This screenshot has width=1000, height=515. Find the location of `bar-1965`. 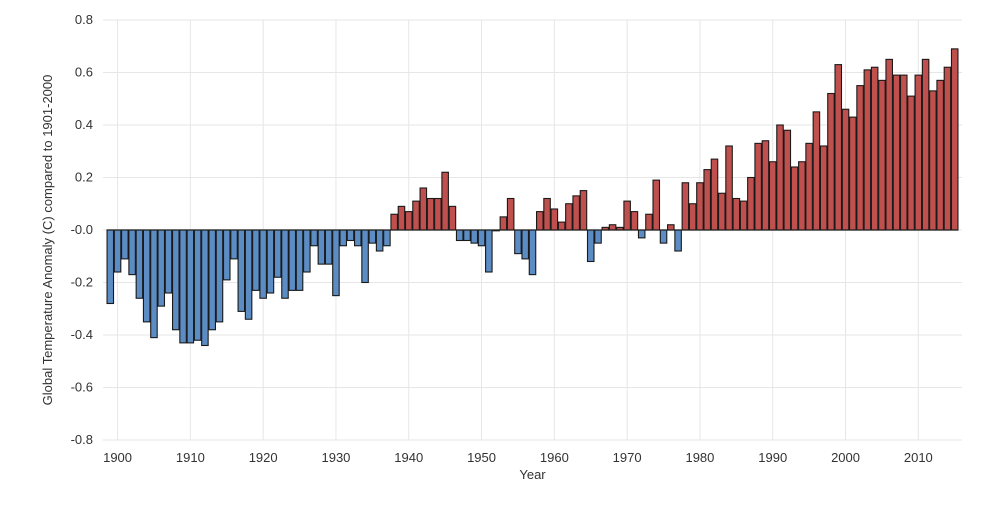

bar-1965 is located at coordinates (590, 246).